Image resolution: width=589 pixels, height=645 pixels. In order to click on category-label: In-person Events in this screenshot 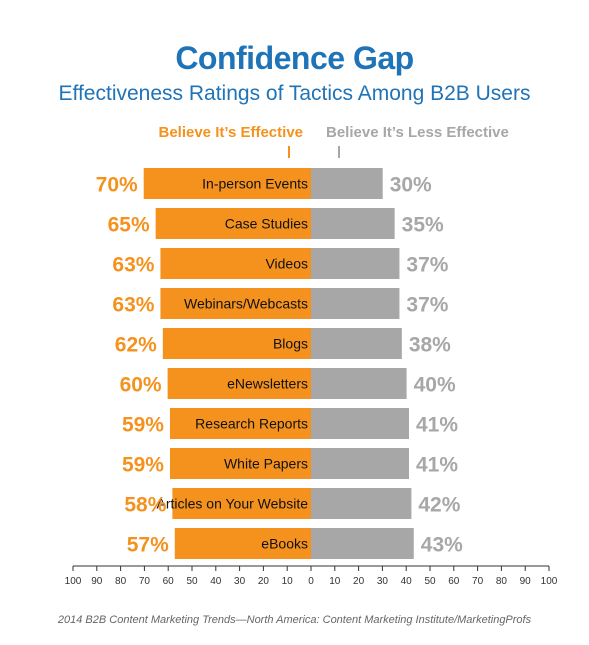, I will do `click(255, 184)`.